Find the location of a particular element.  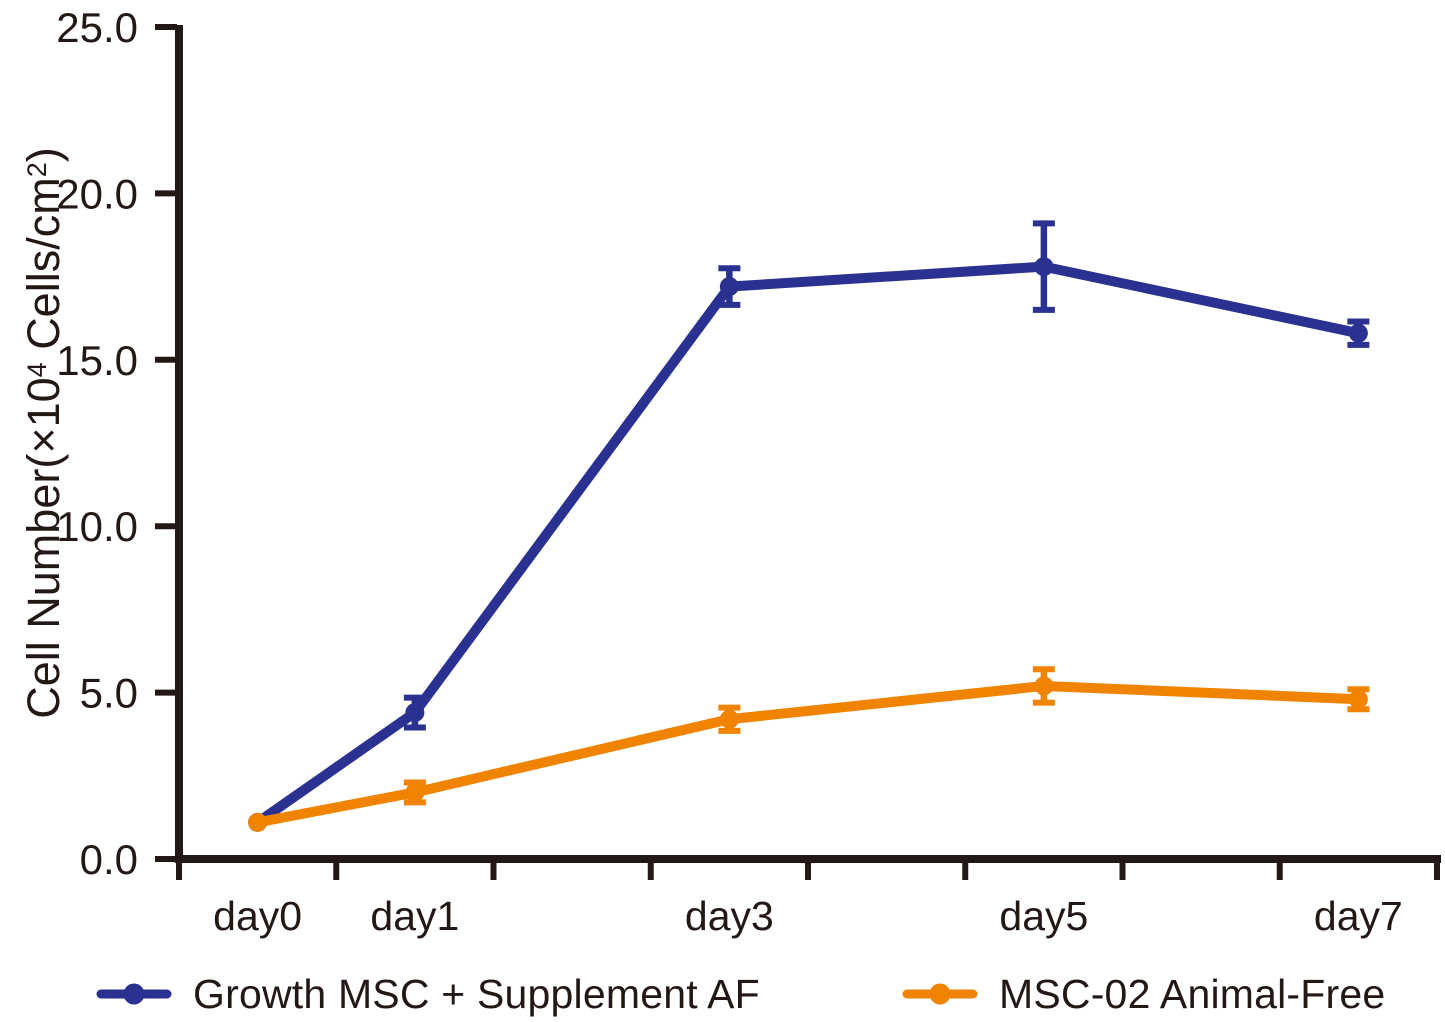

y-tick-label: 20.0 is located at coordinates (97, 193).